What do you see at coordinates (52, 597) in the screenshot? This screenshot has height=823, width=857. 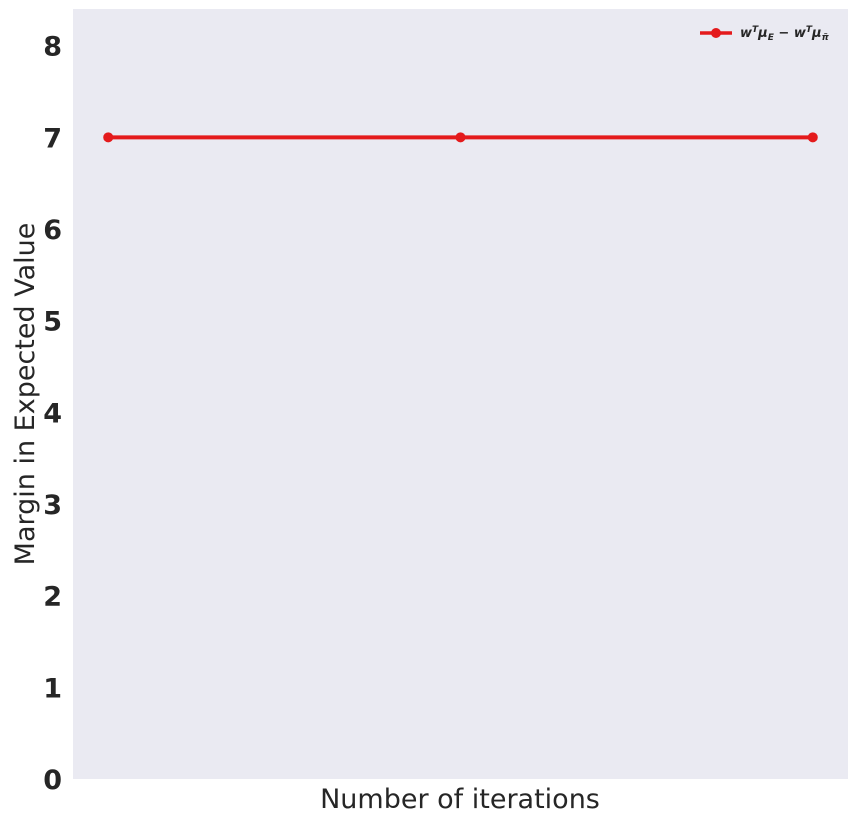 I see `y-tick-label: 2` at bounding box center [52, 597].